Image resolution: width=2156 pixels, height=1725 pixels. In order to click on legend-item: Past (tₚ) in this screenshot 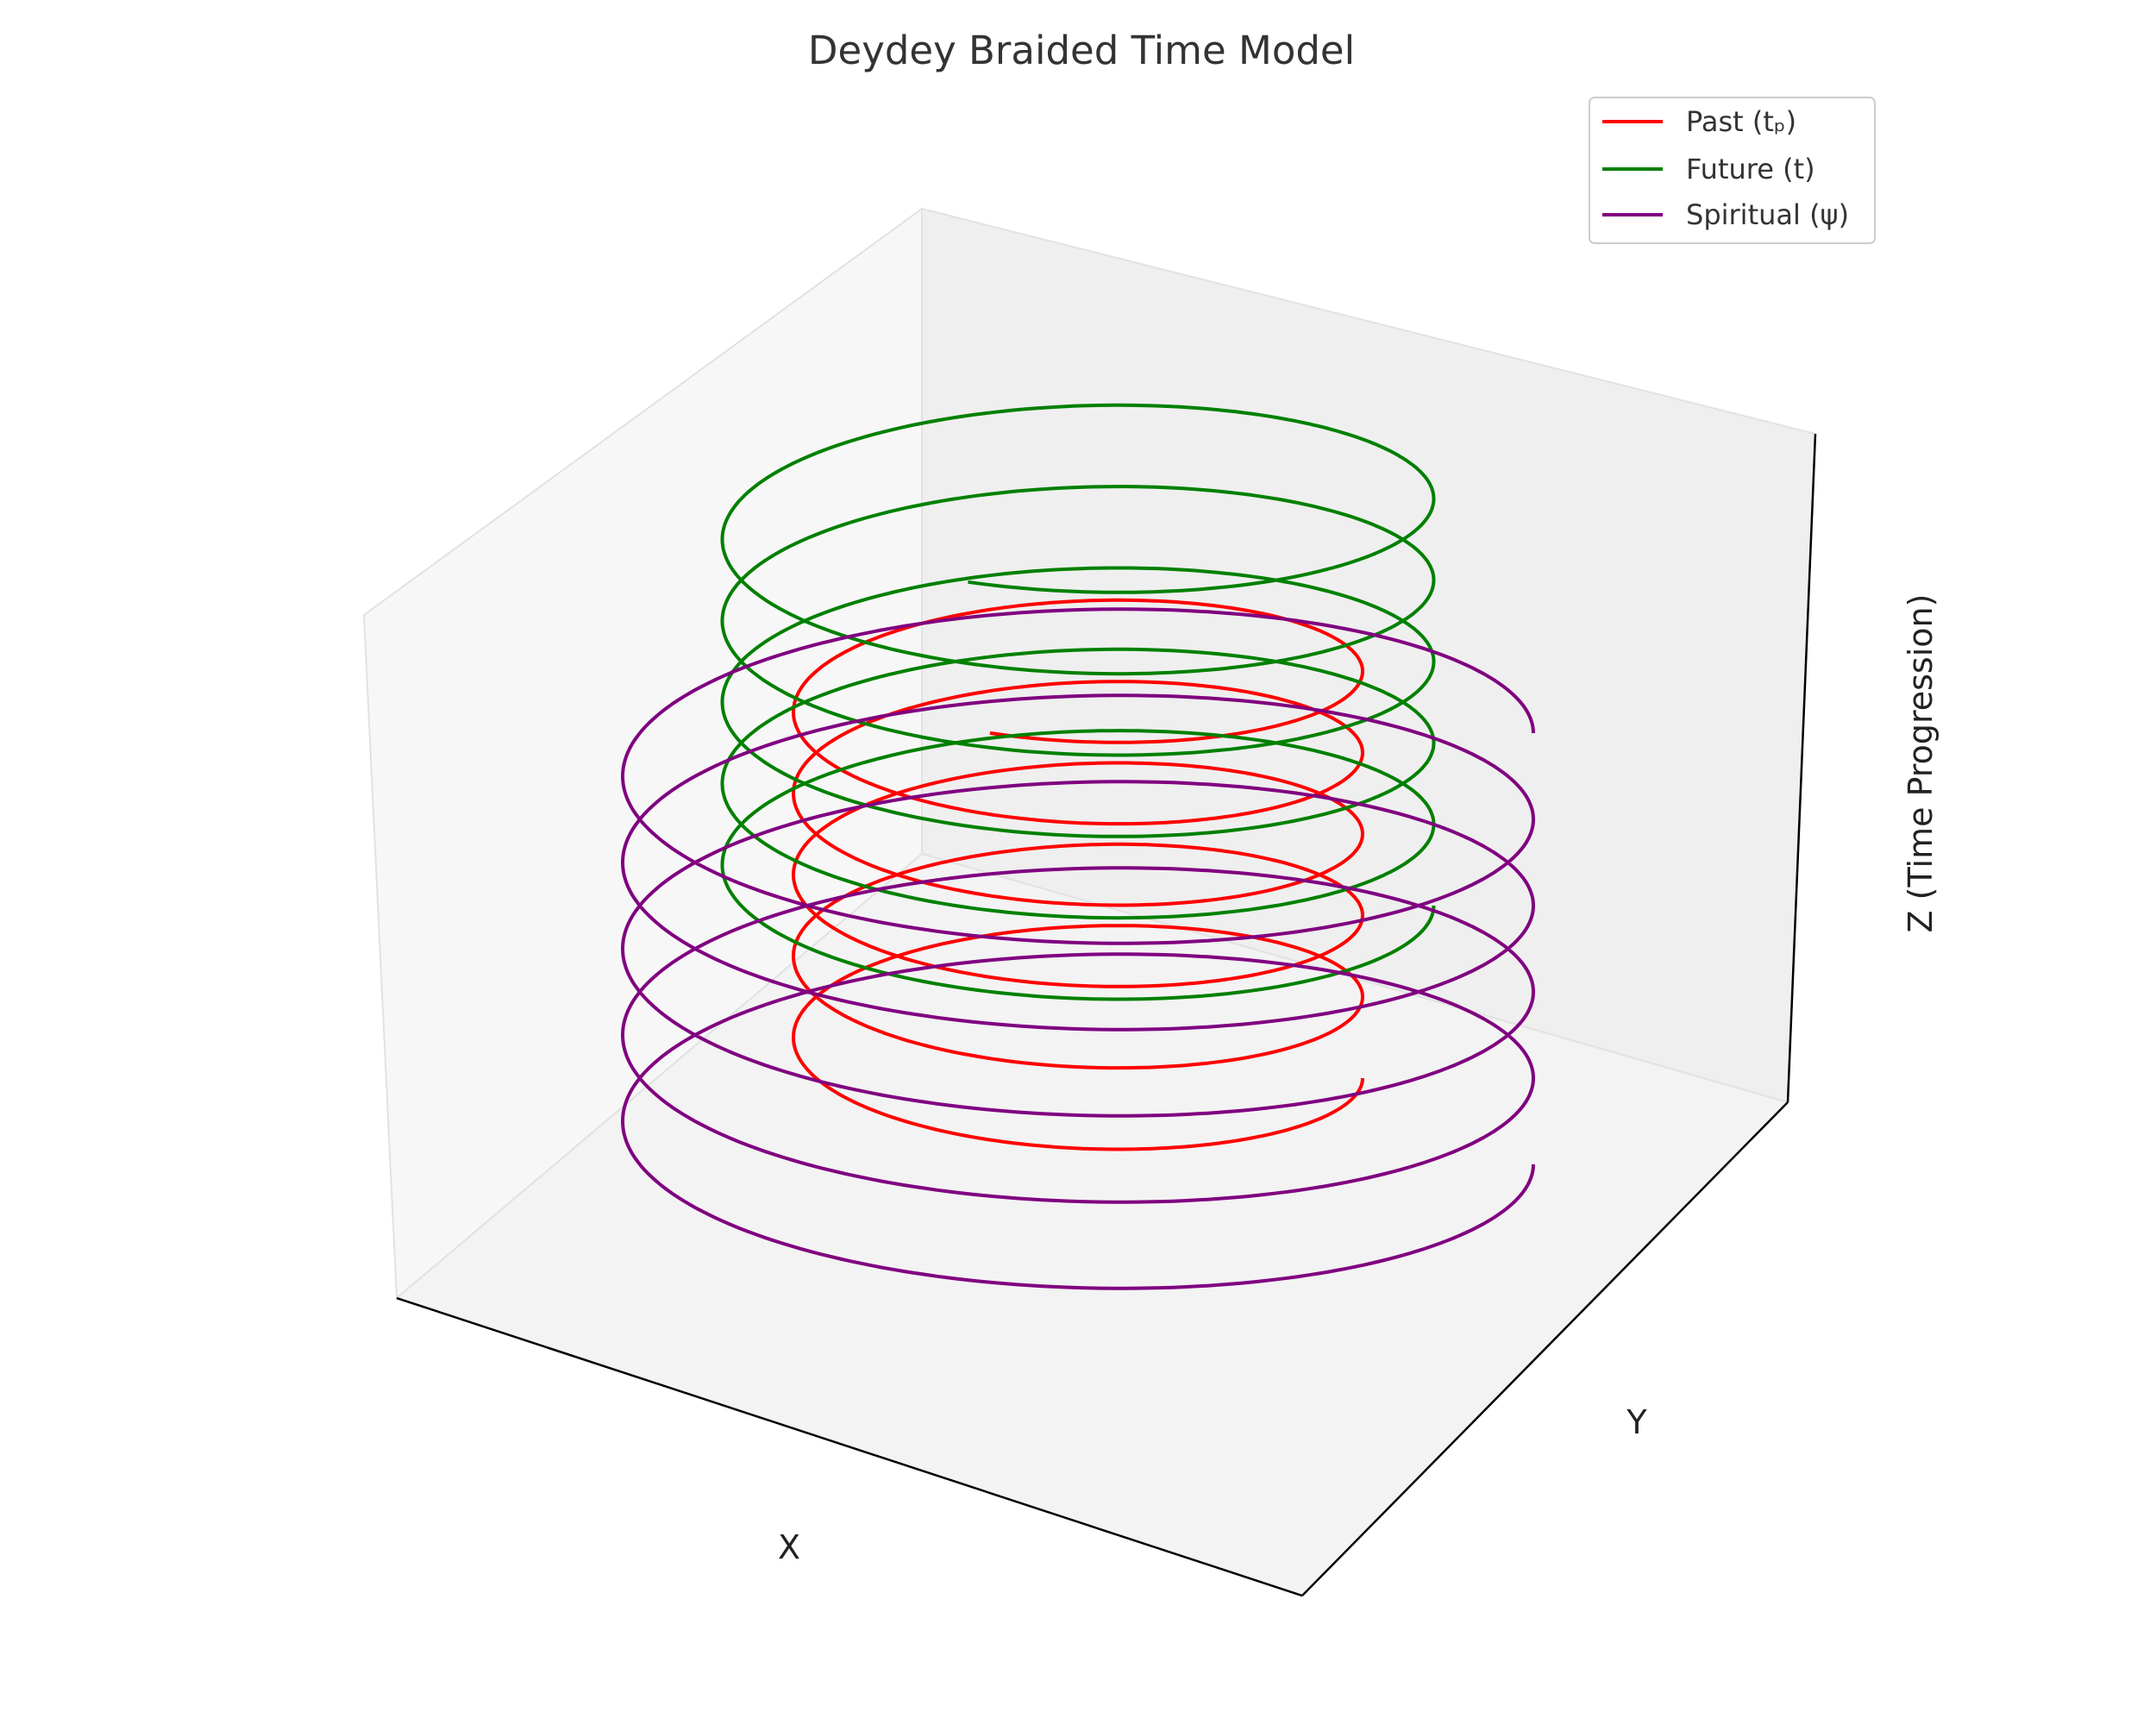, I will do `click(1699, 122)`.